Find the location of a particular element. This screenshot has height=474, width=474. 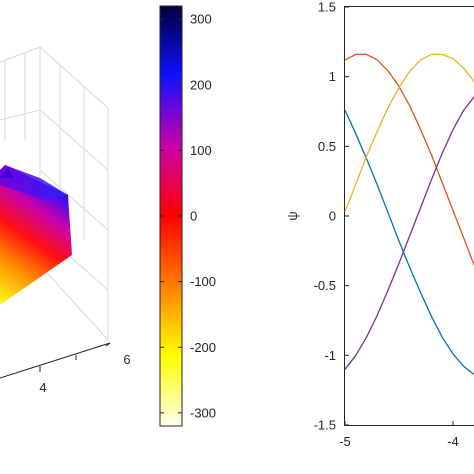

y-tick-label: -1.5 is located at coordinates (325, 425).